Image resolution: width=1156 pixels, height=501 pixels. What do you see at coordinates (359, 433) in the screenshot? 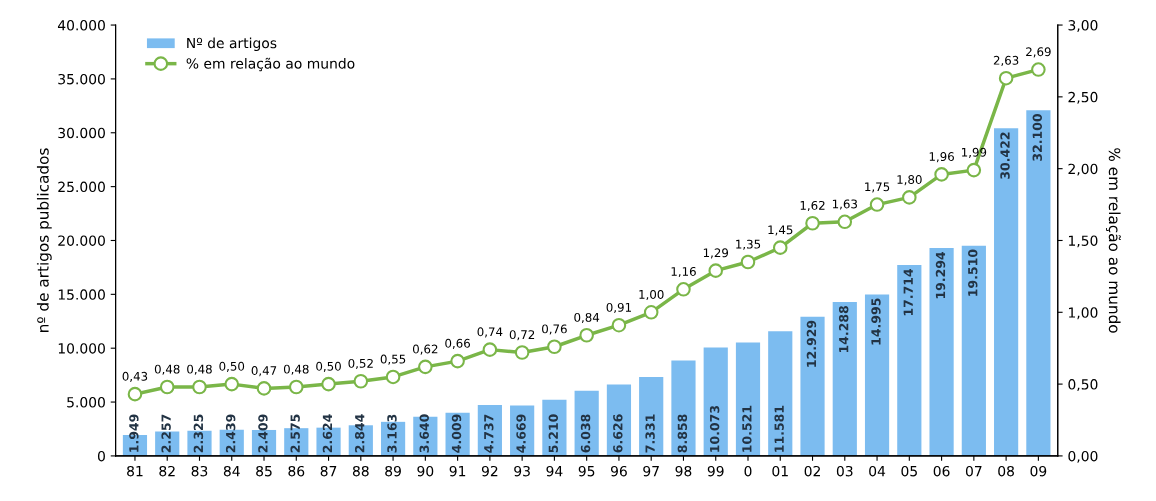
I see `data-label: 2.844` at bounding box center [359, 433].